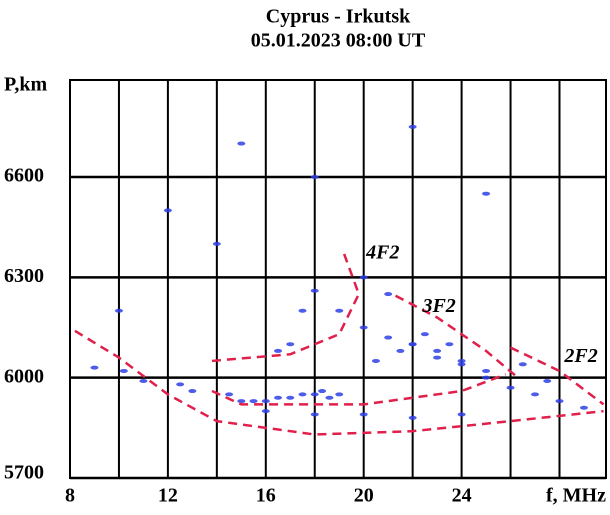 This screenshot has height=515, width=610. Describe the element at coordinates (24, 473) in the screenshot. I see `y-tick-label: 5700` at that location.